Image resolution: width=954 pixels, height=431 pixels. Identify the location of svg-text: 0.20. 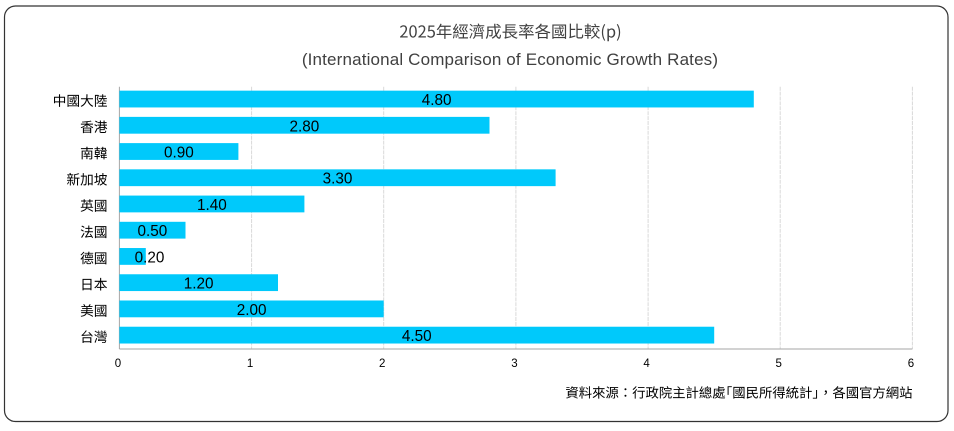
(150, 257).